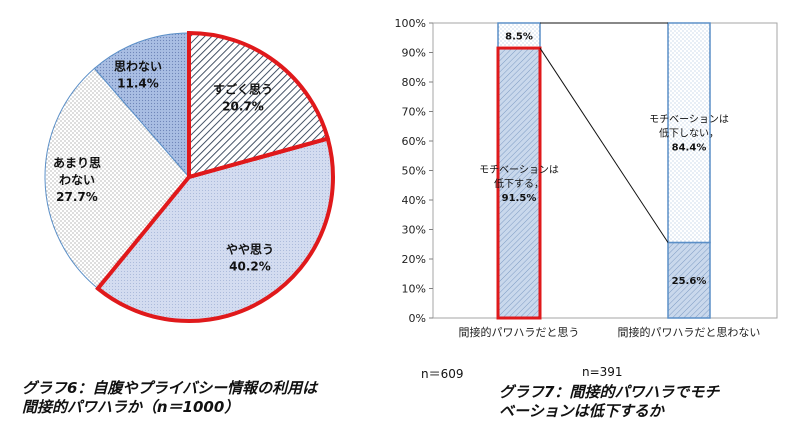  I want to click on bar-2-segment-2-label: モチベーションは低下しない， 84.4%, so click(689, 134).